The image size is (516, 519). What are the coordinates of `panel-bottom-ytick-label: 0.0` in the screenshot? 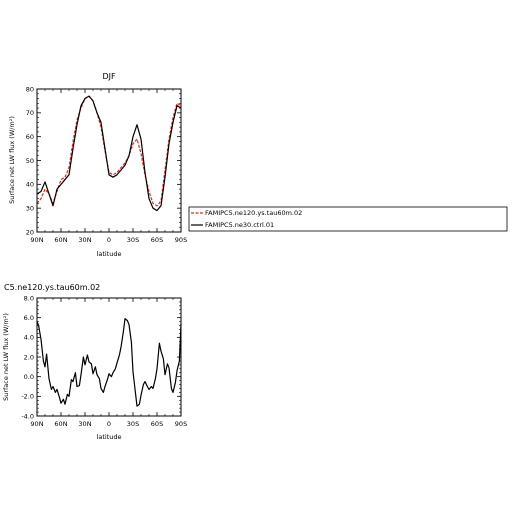 It's located at (29, 377).